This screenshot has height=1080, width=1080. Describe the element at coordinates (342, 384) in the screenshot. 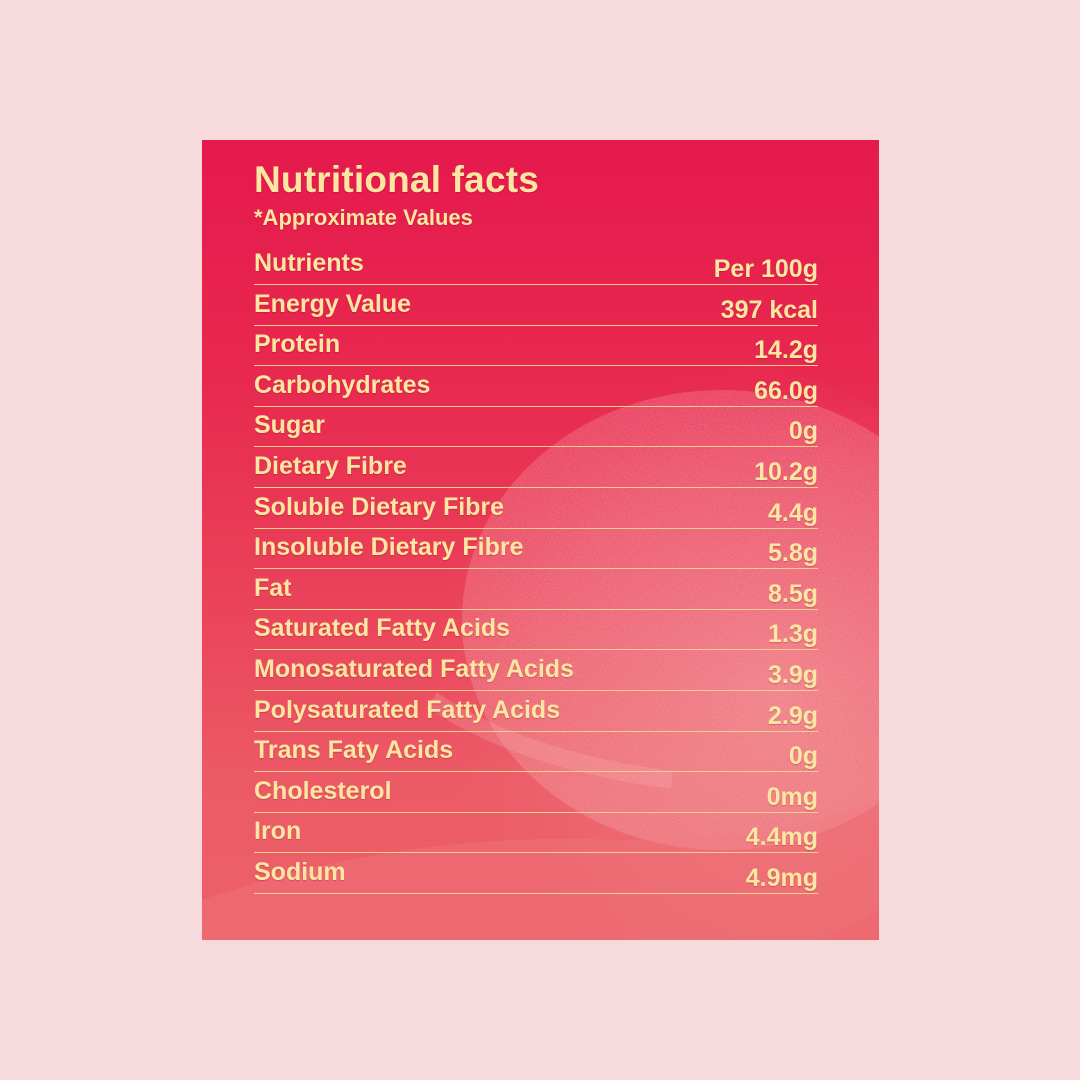

I see `nutrient-name: Carbohydrates` at that location.